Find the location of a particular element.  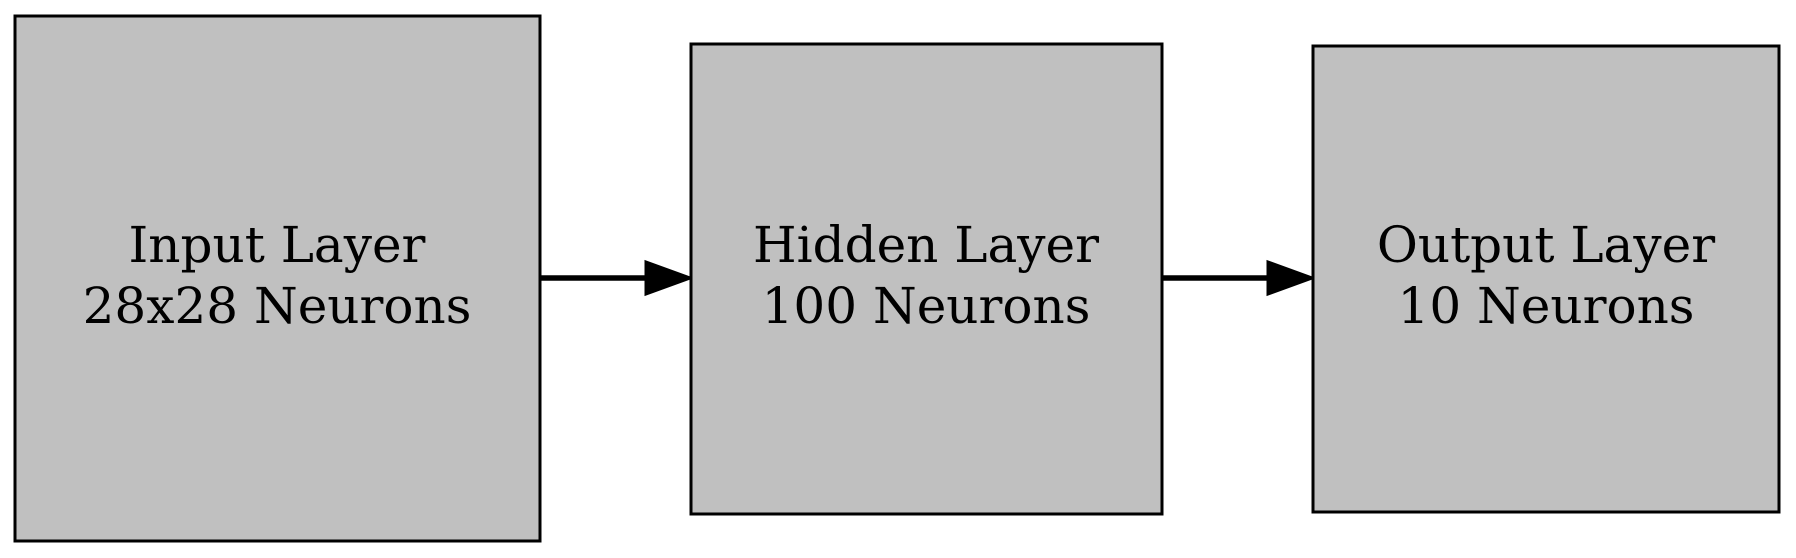

node-output-title: Output Layer is located at coordinates (1546, 245).